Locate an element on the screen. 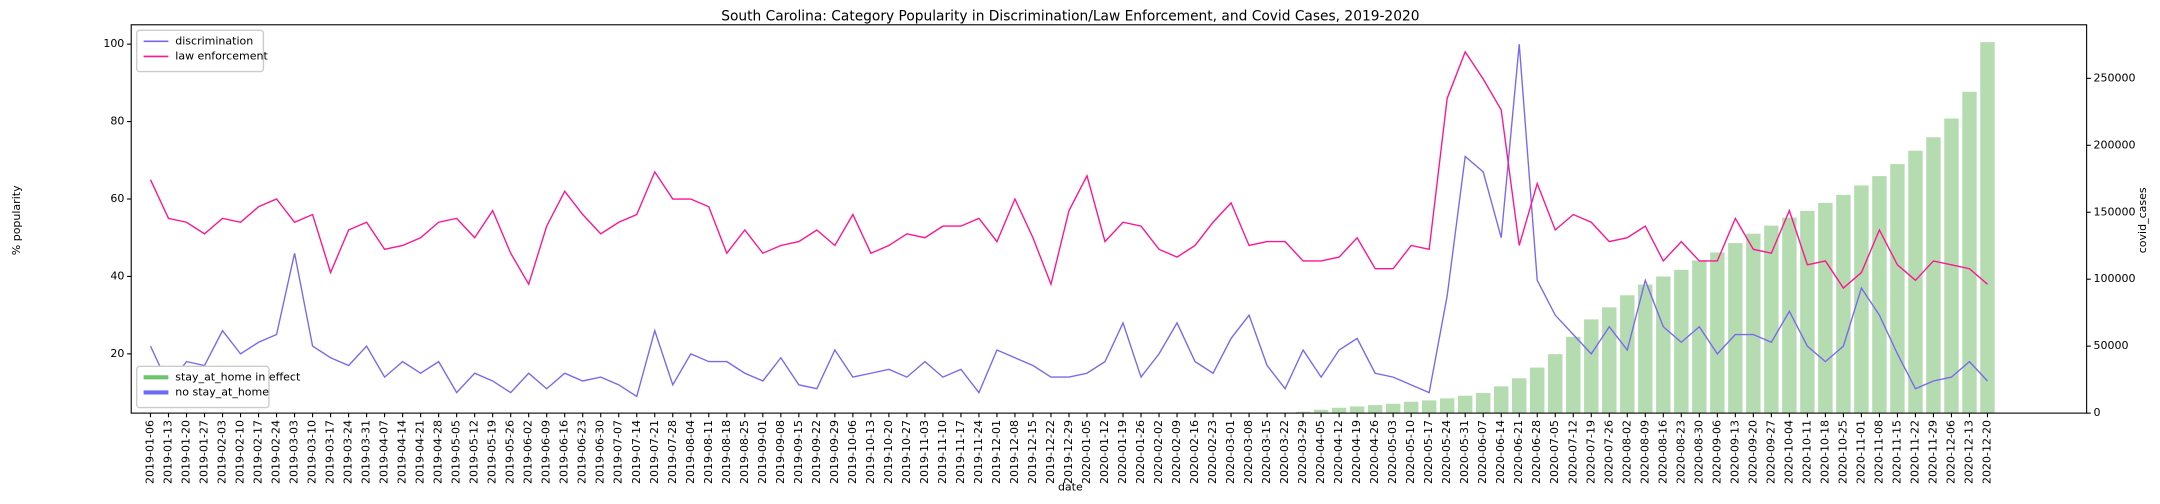  y2-tick-label: 200000 is located at coordinates (2115, 144).